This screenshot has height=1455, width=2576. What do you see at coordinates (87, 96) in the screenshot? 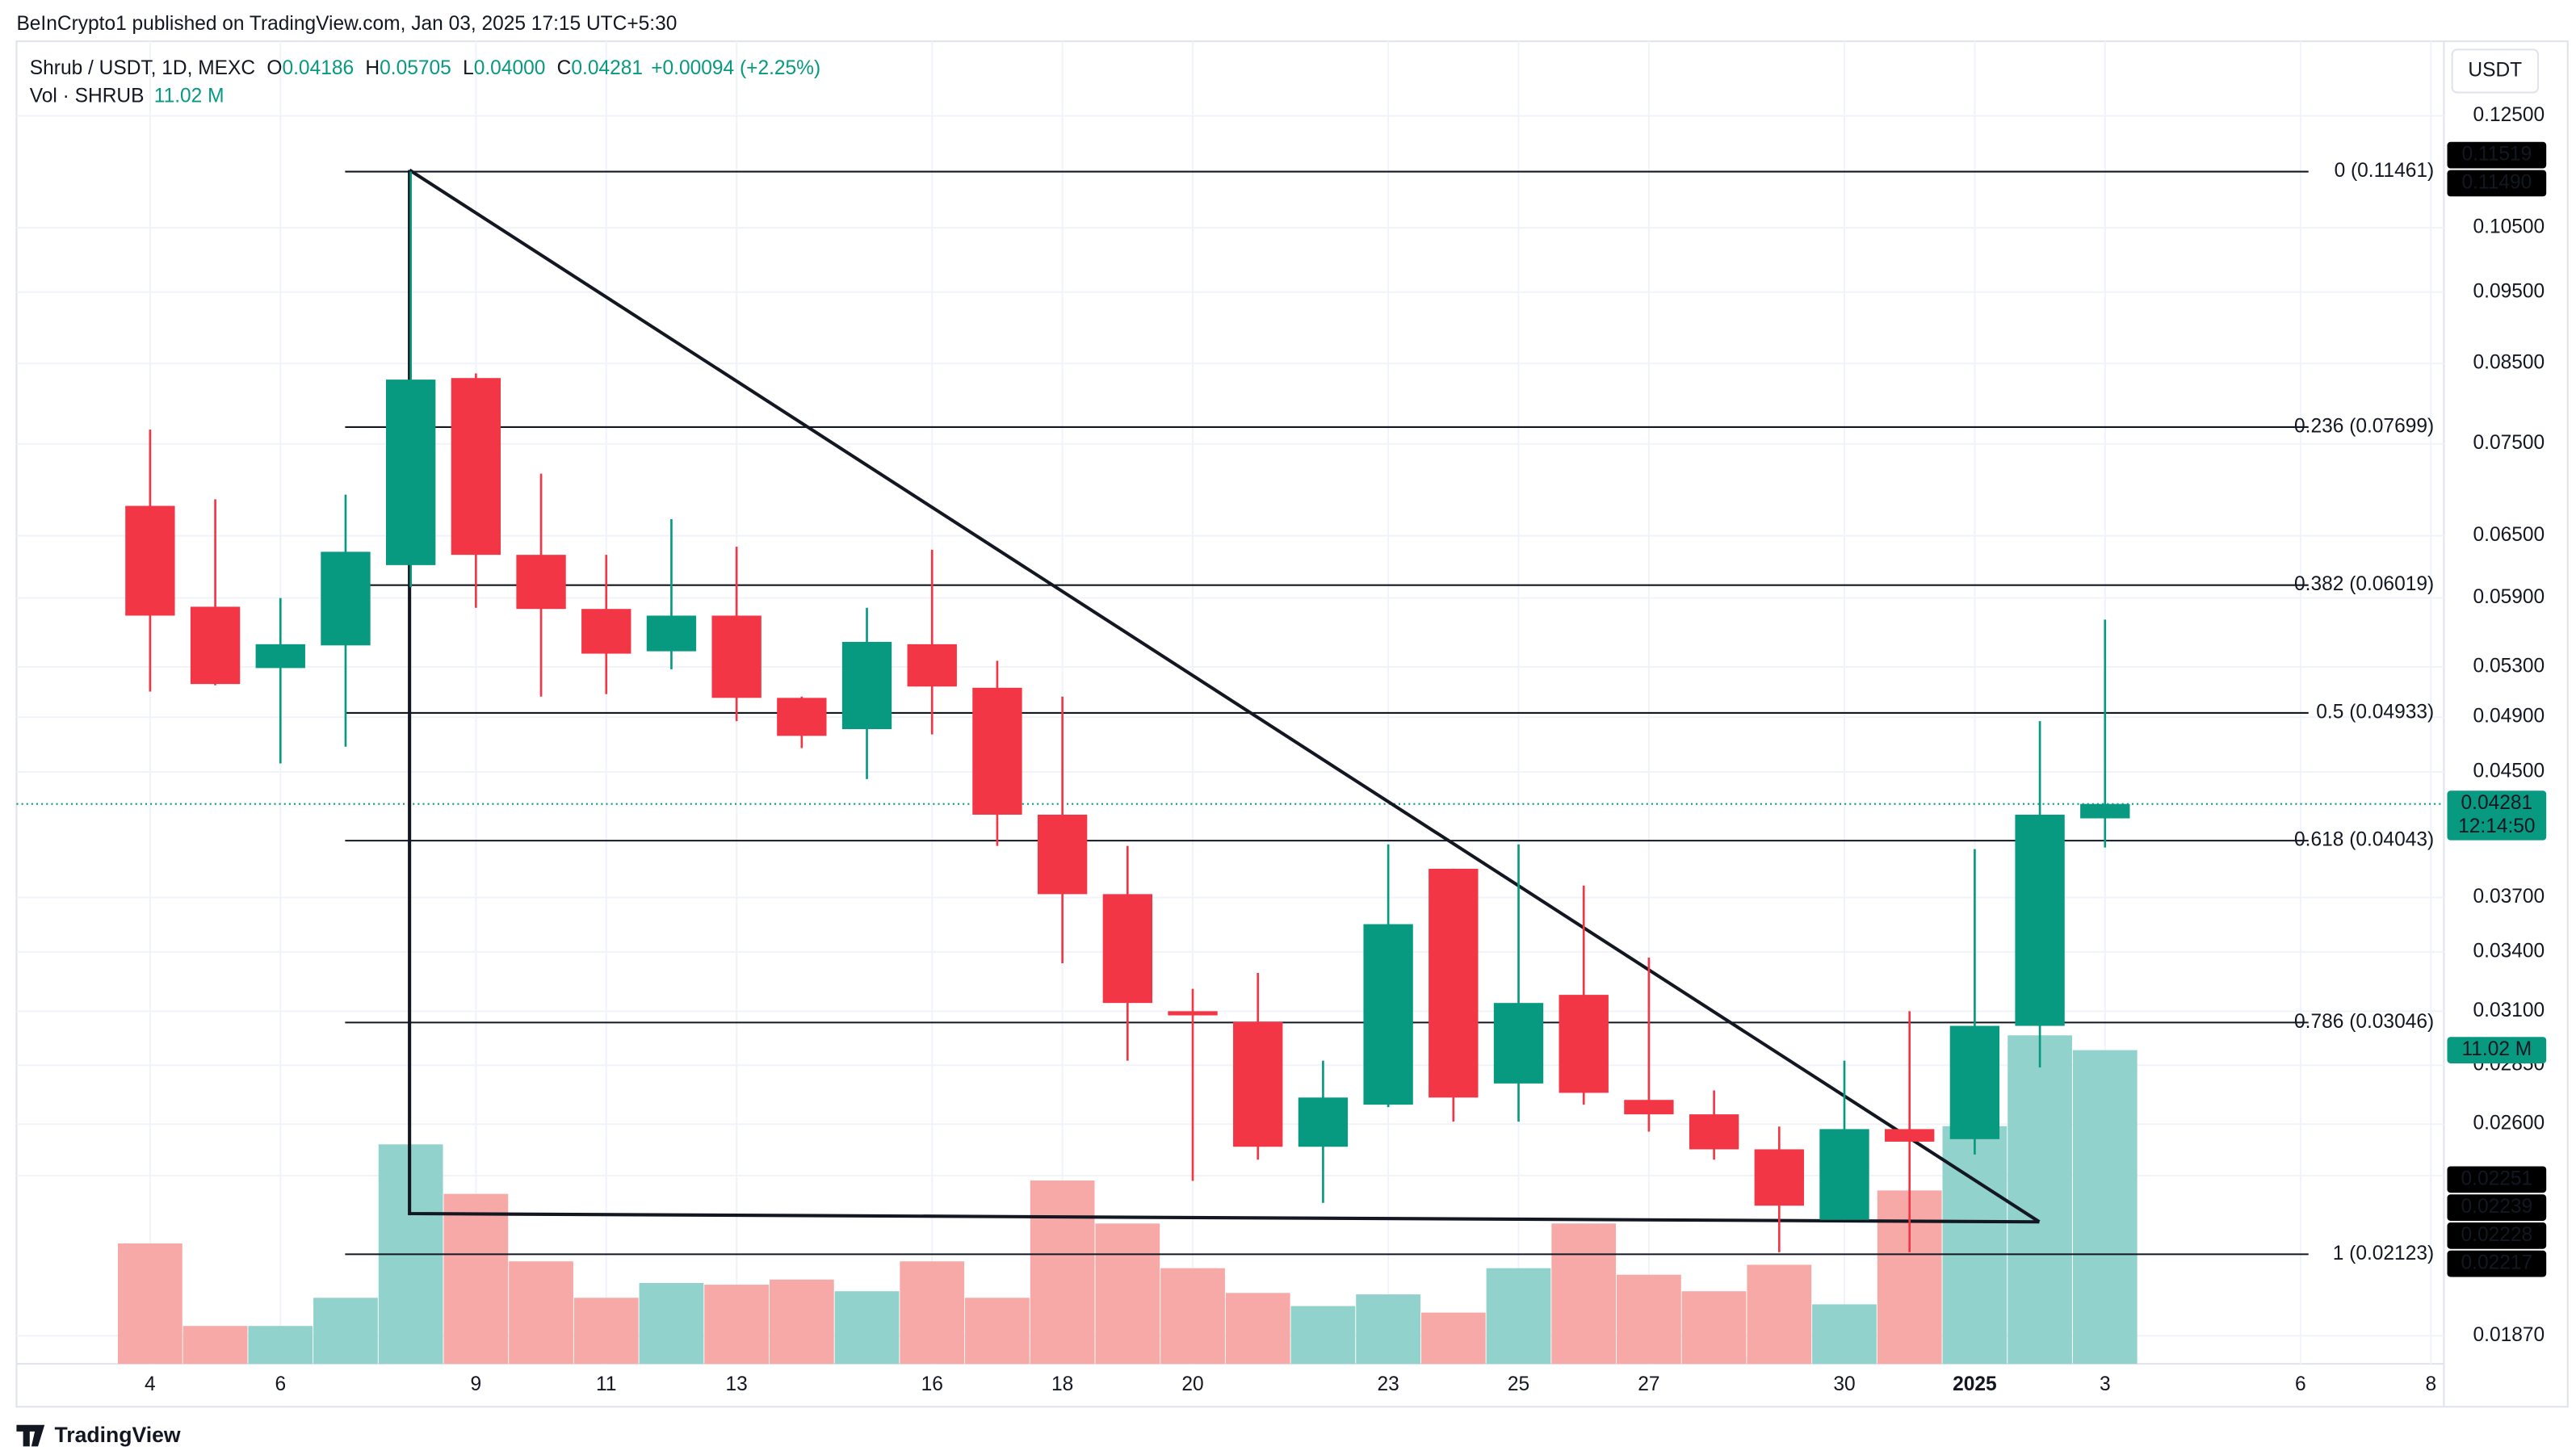
I see `volume-name: Vol · SHRUB` at bounding box center [87, 96].